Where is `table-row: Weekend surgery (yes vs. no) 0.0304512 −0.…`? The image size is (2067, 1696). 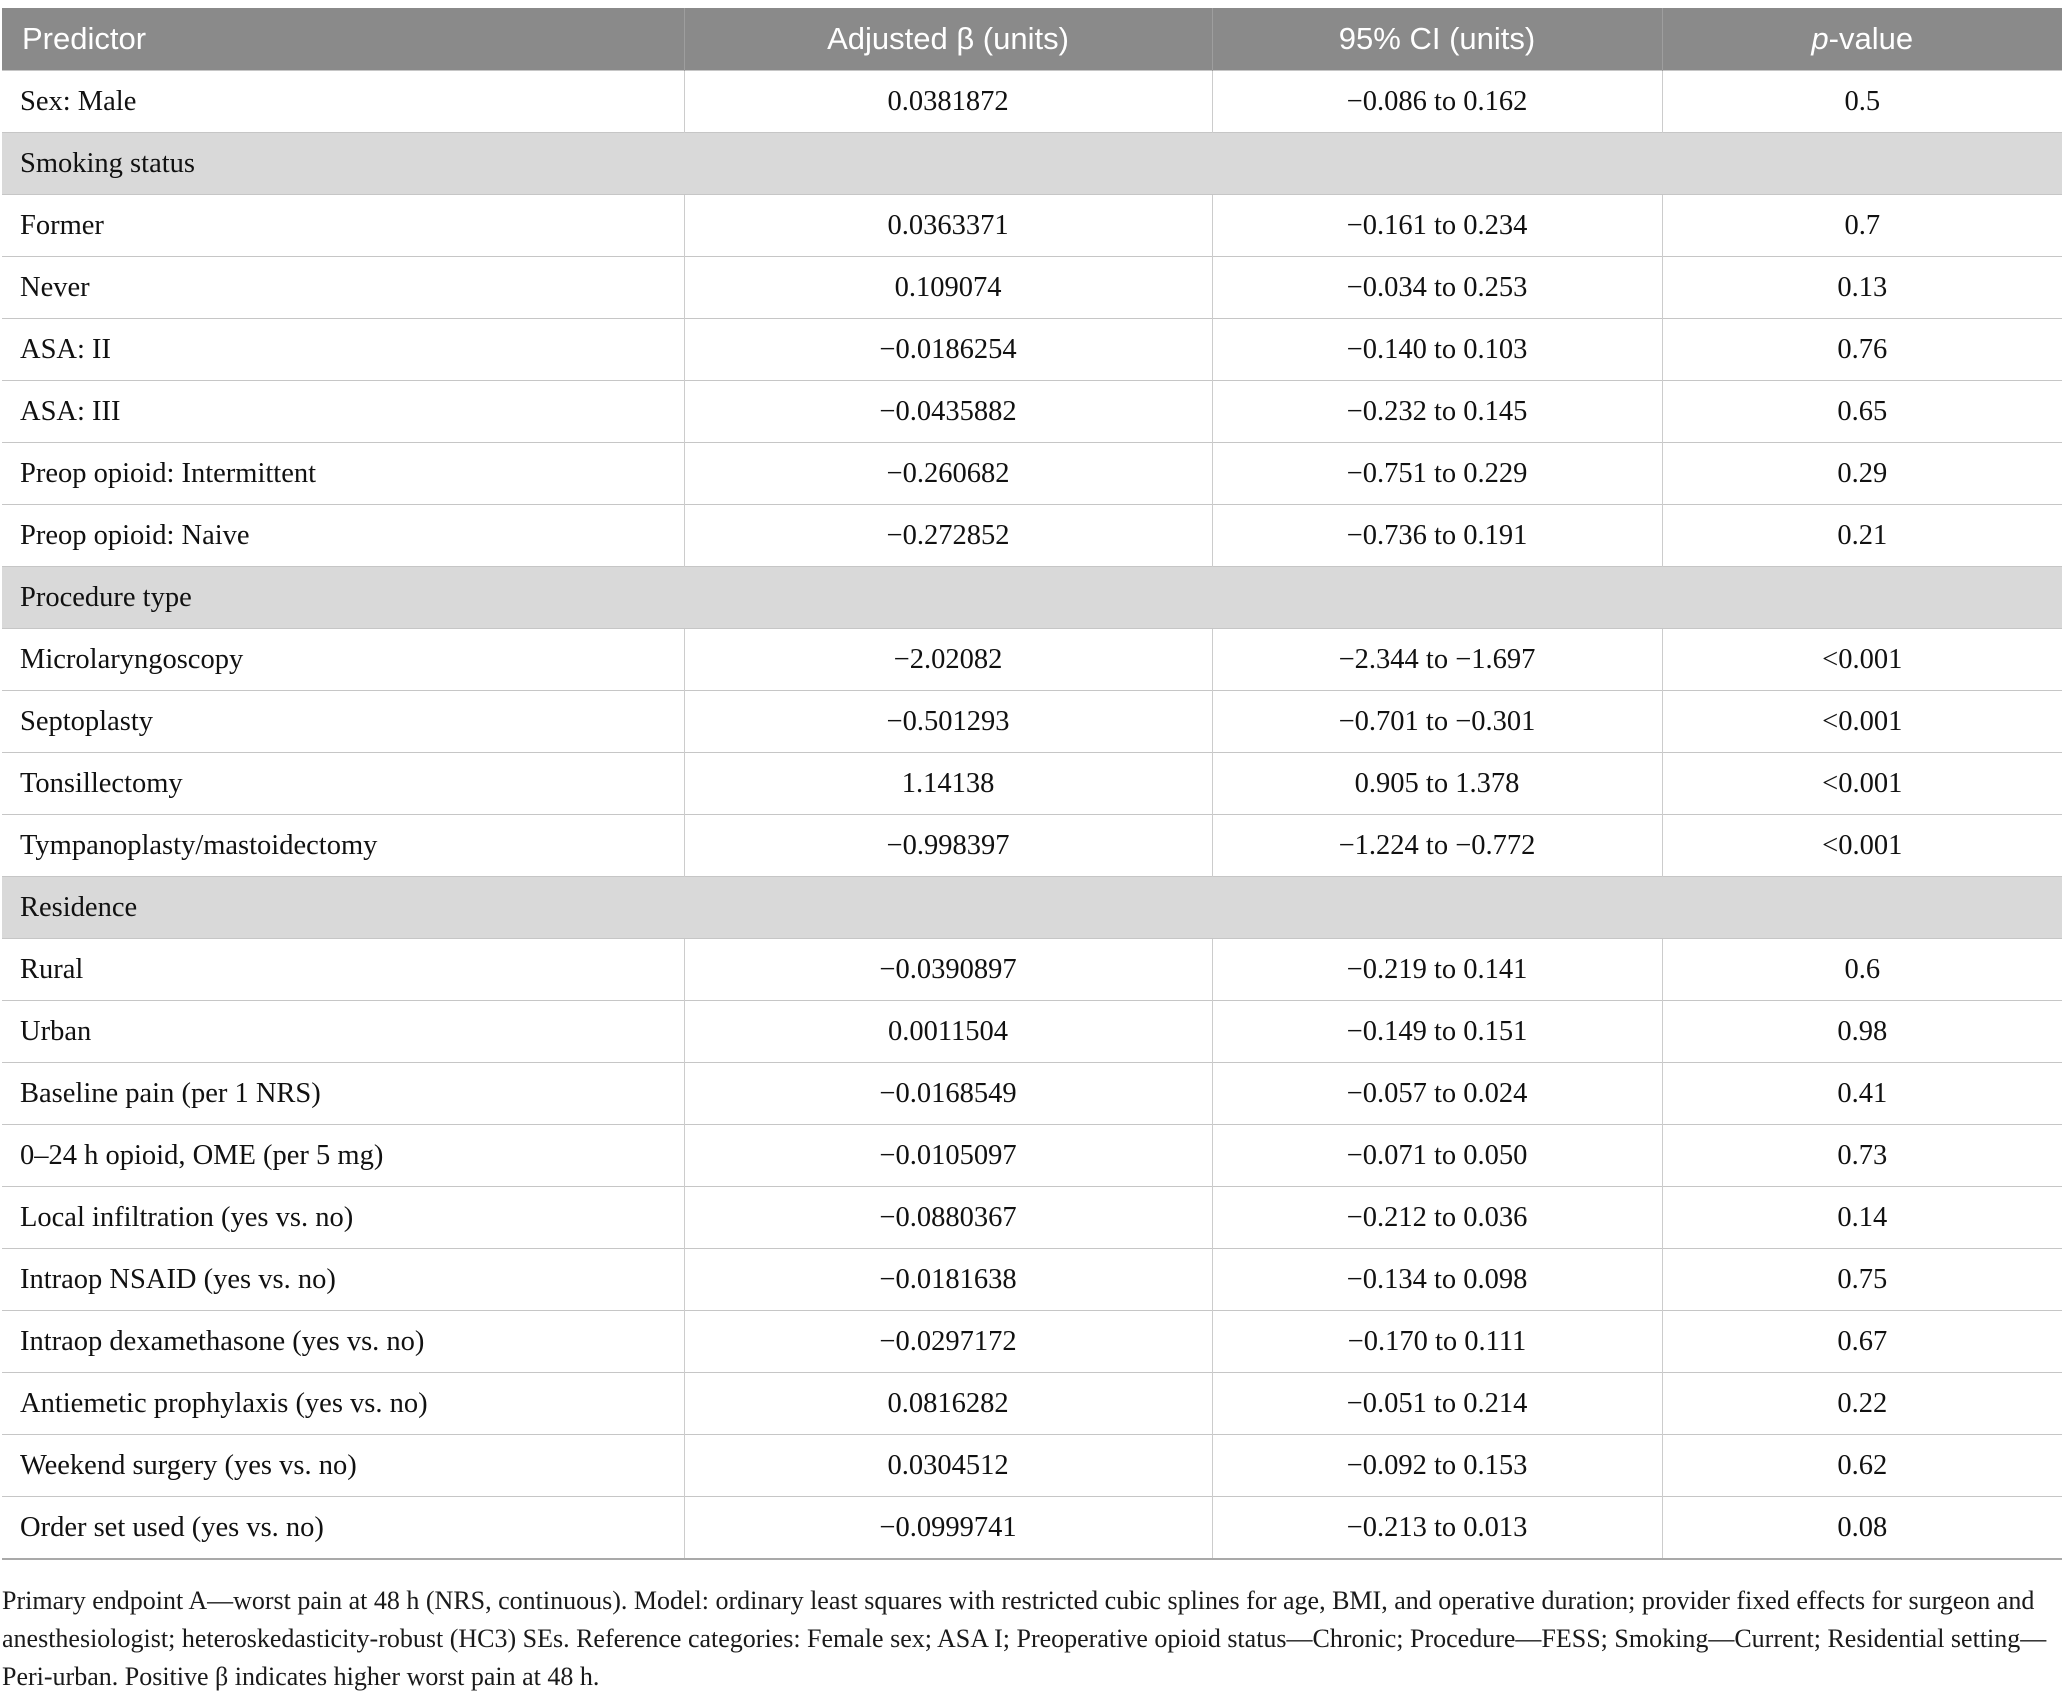 table-row: Weekend surgery (yes vs. no) 0.0304512 −0.… is located at coordinates (1032, 1465).